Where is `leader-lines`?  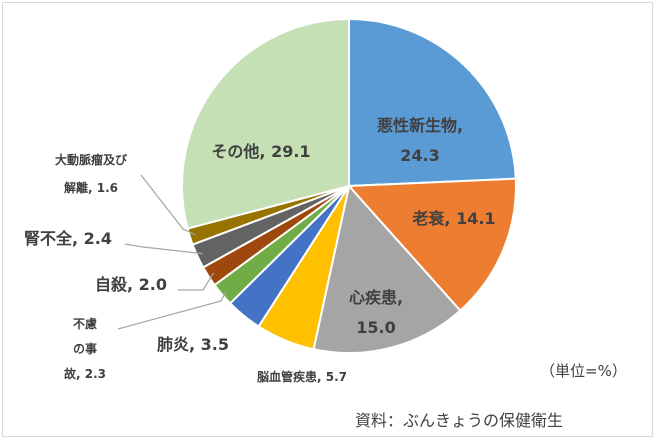 leader-lines is located at coordinates (172, 252).